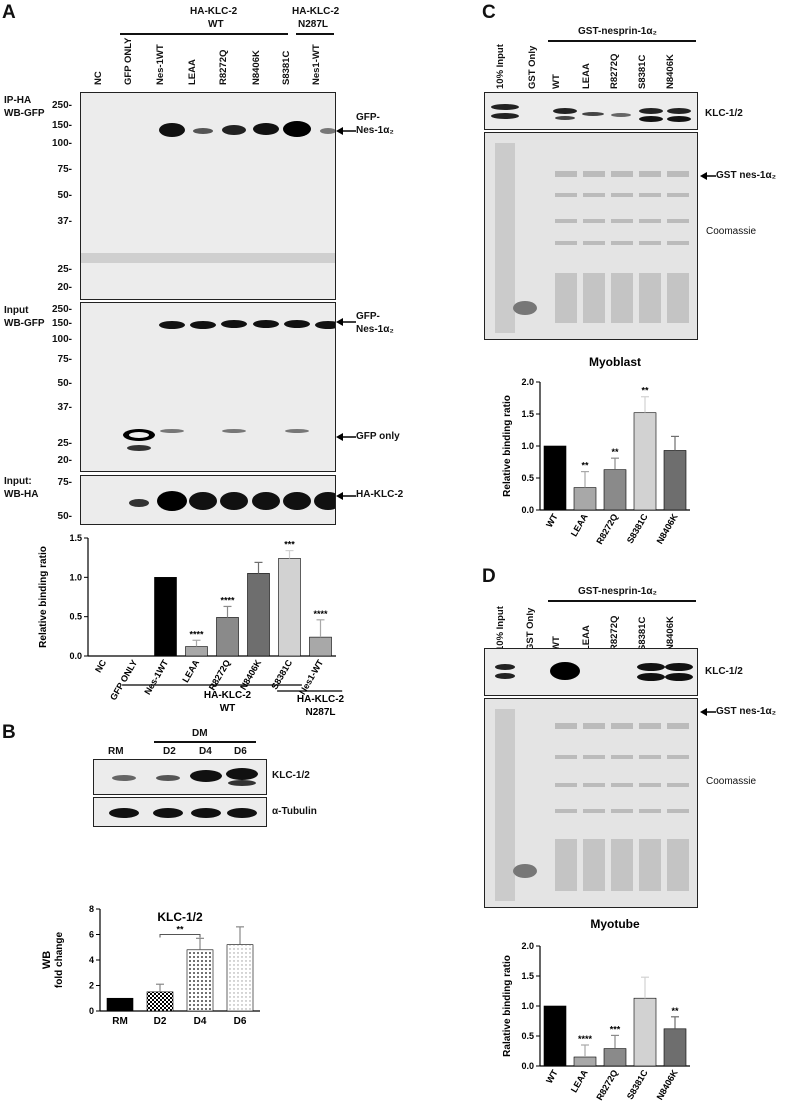  What do you see at coordinates (61, 125) in the screenshot?
I see `mw-marker: 150-` at bounding box center [61, 125].